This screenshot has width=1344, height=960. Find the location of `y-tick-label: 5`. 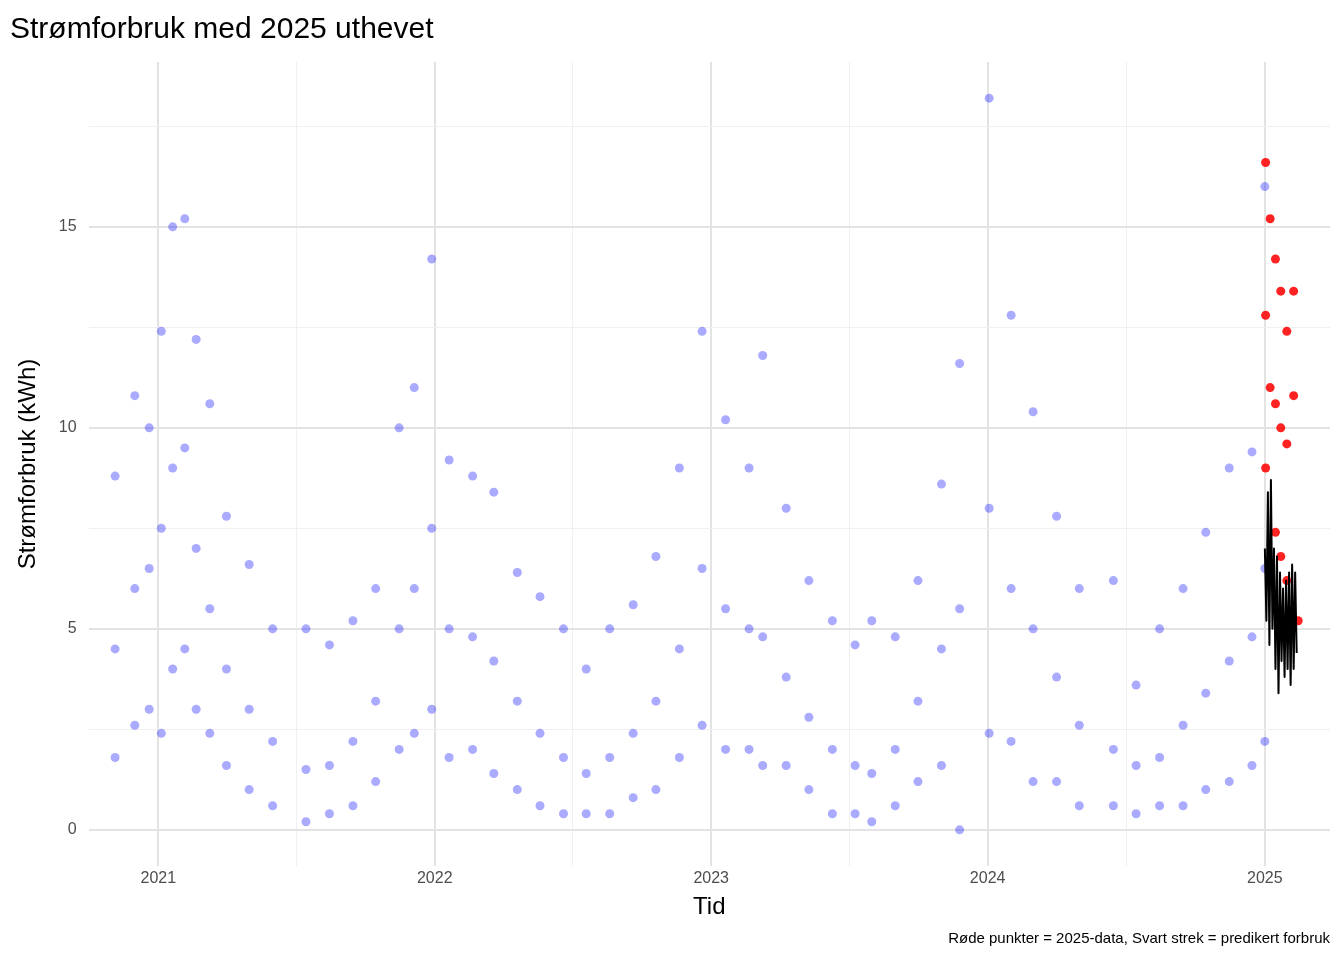

y-tick-label: 5 is located at coordinates (72, 628).